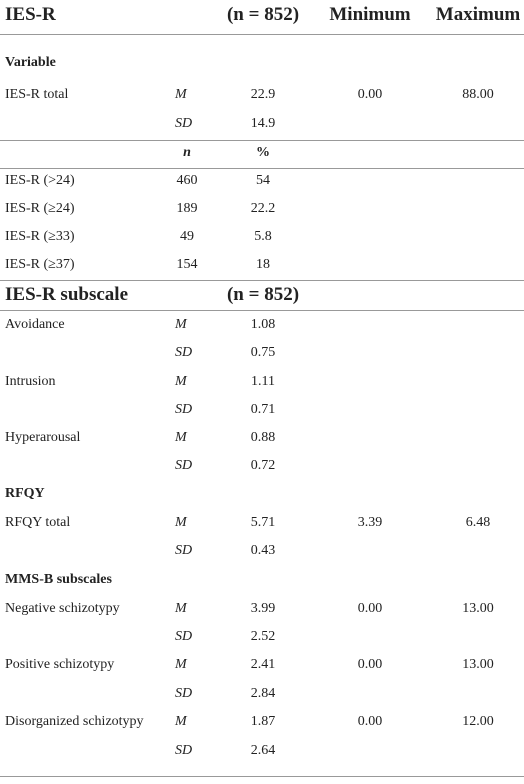 The height and width of the screenshot is (784, 524). What do you see at coordinates (30, 14) in the screenshot?
I see `header-cell: IES-R` at bounding box center [30, 14].